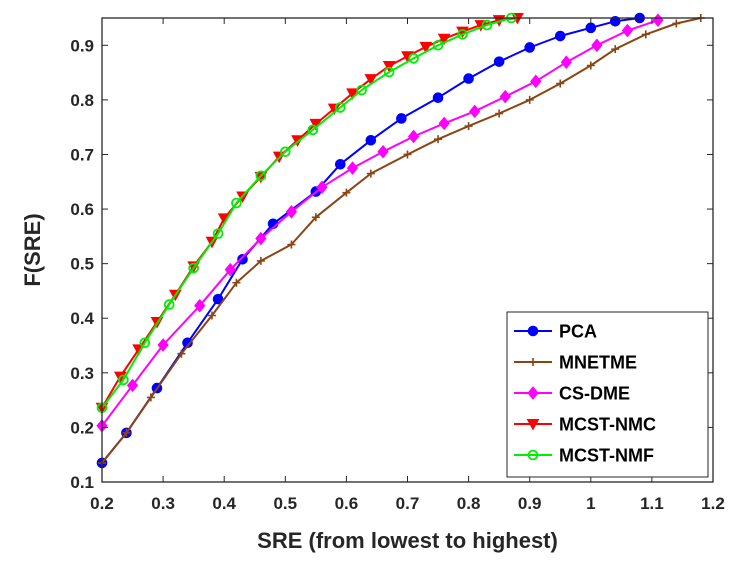 Image resolution: width=747 pixels, height=575 pixels. Describe the element at coordinates (82, 209) in the screenshot. I see `y-tick-label: 0.6` at that location.